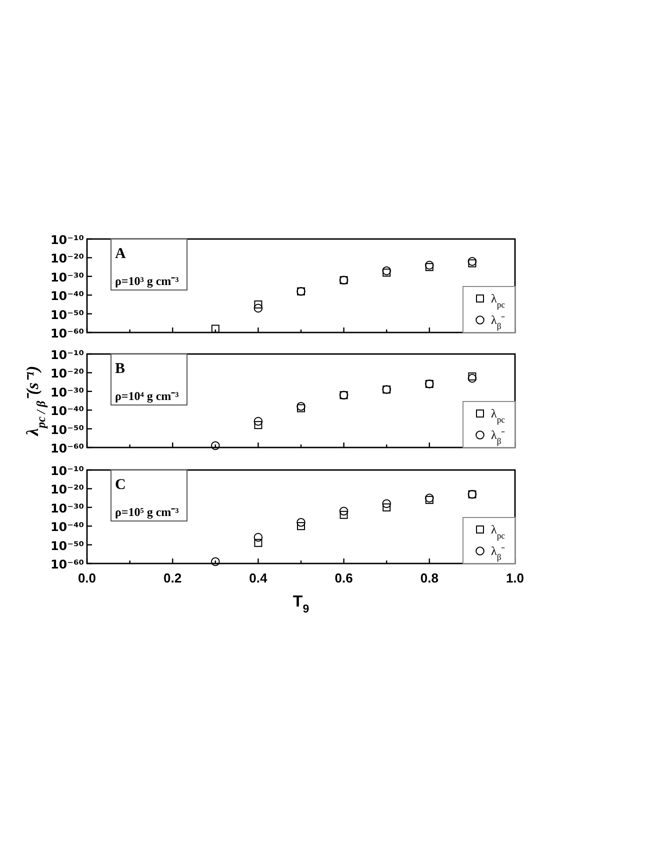 Image resolution: width=664 pixels, height=860 pixels. I want to click on x-tick-label: 0.4, so click(258, 578).